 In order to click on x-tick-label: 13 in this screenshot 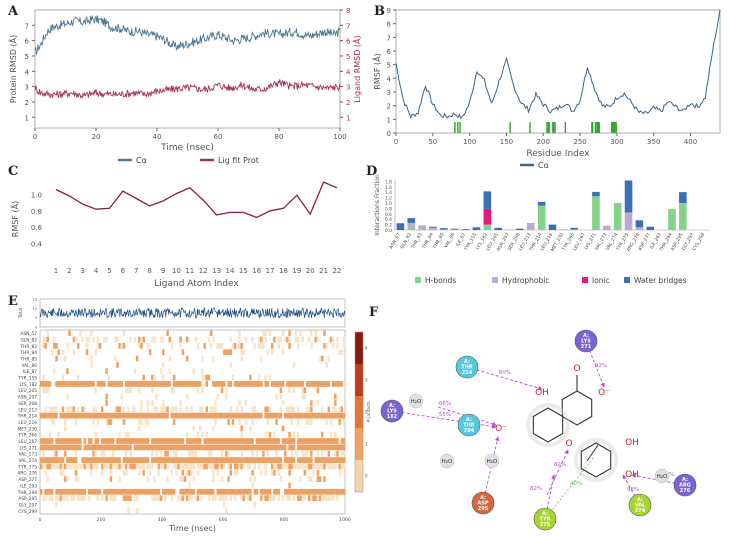, I will do `click(216, 271)`.